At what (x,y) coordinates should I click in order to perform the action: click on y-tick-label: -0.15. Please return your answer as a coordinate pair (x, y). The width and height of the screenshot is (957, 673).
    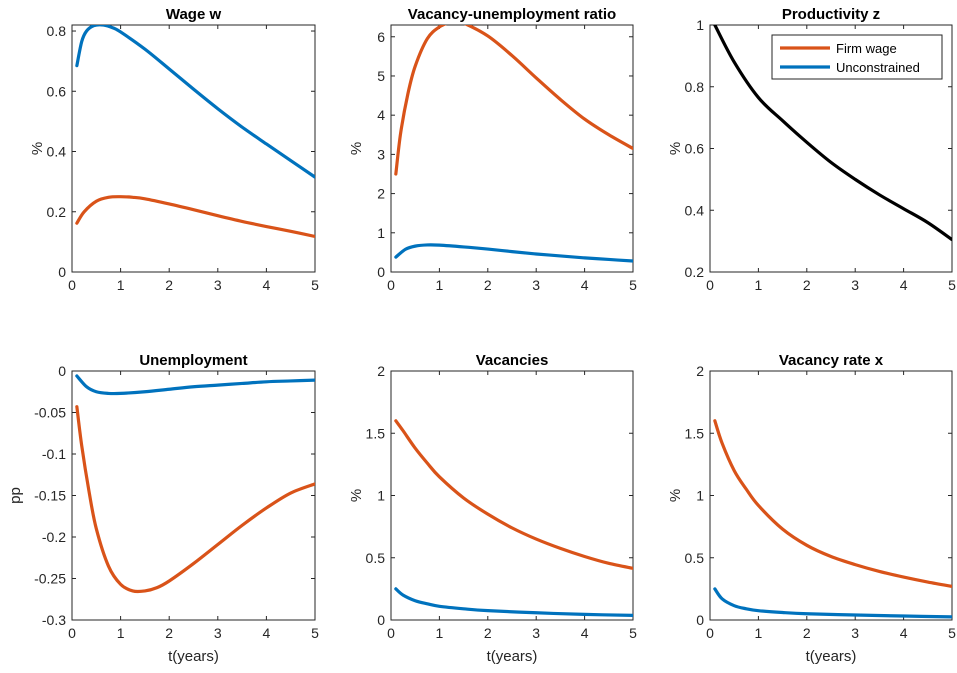
    Looking at the image, I should click on (50, 496).